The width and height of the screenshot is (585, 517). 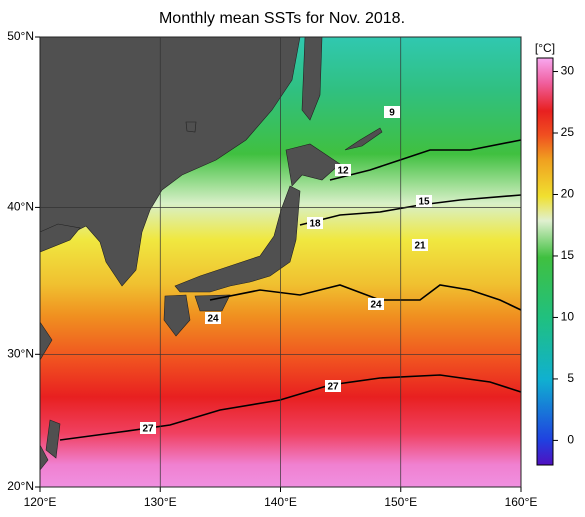 I want to click on x-tick-label: 160°E, so click(x=521, y=502).